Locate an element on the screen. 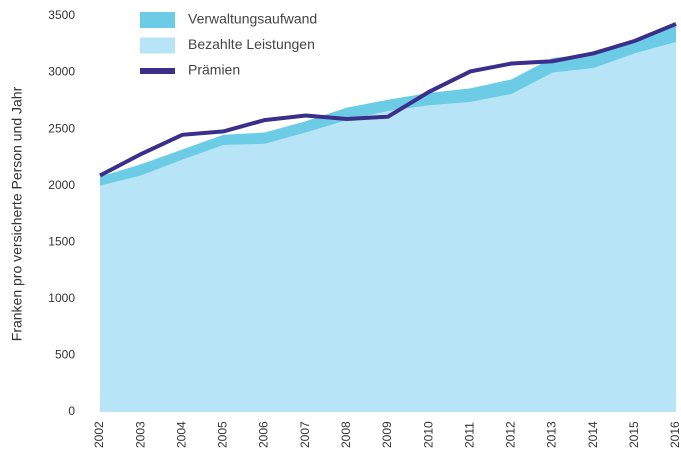 This screenshot has width=681, height=454. x-tick-label: 2004 is located at coordinates (181, 434).